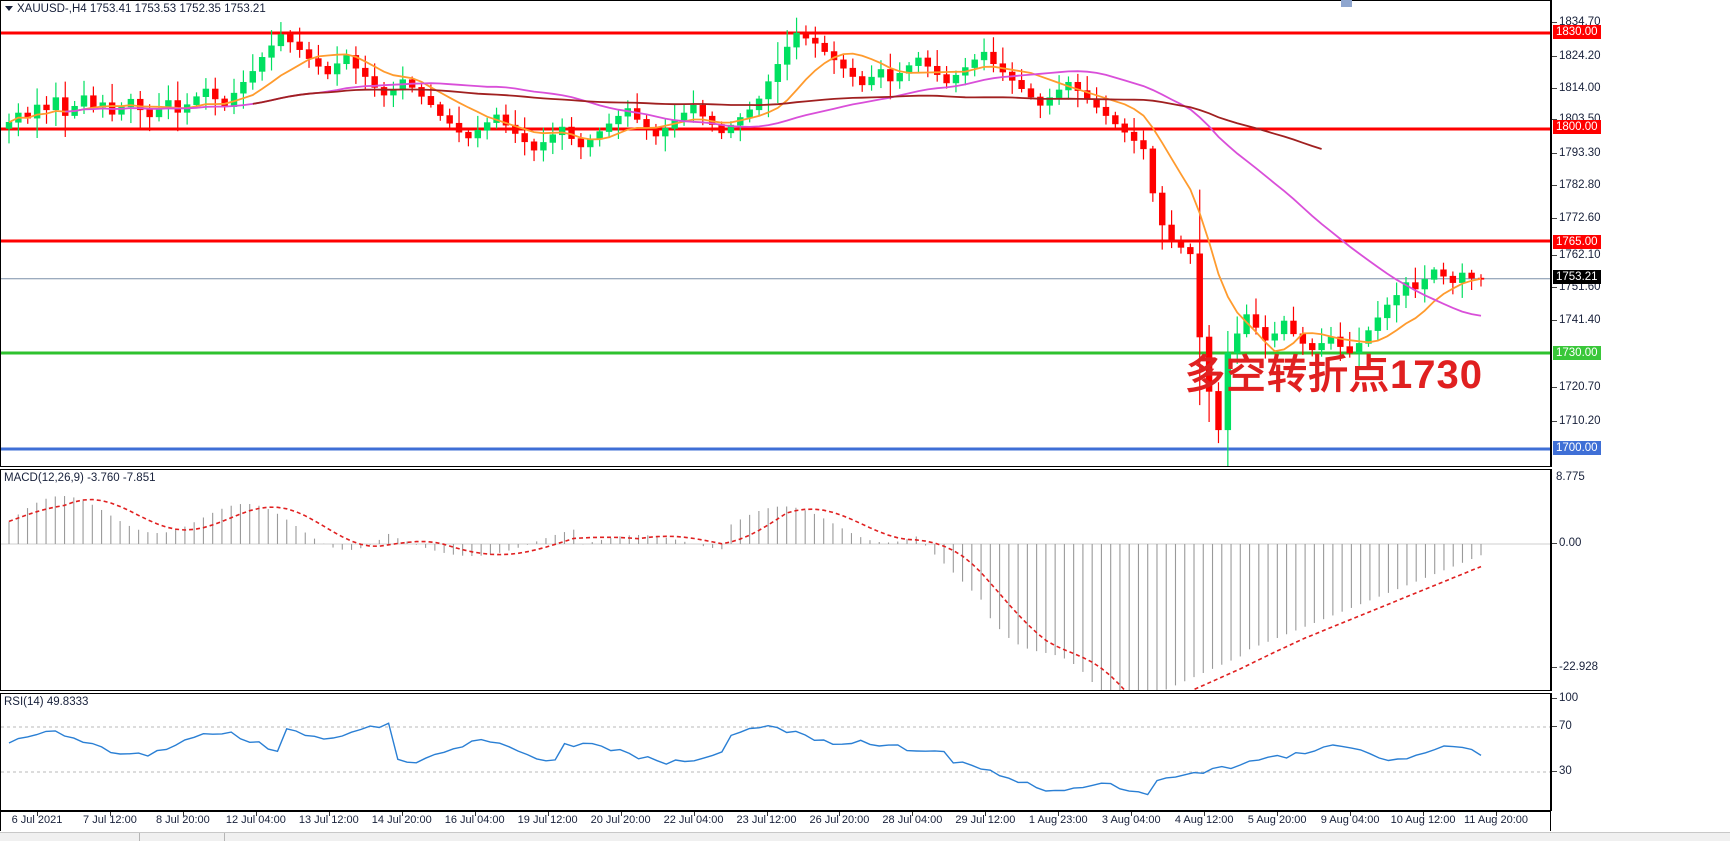 Image resolution: width=1730 pixels, height=841 pixels. What do you see at coordinates (977, 837) in the screenshot?
I see `taskbar-segment-right` at bounding box center [977, 837].